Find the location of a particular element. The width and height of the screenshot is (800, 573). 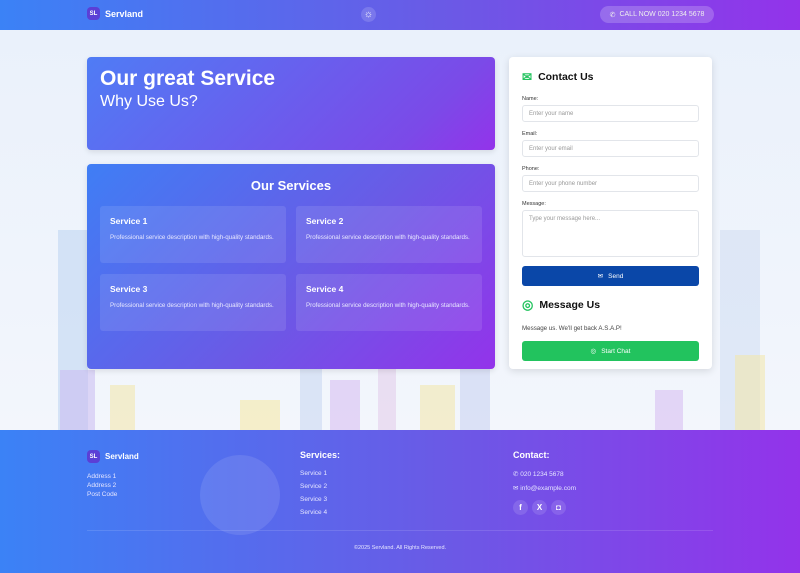

facebook-icon: f is located at coordinates (520, 507).